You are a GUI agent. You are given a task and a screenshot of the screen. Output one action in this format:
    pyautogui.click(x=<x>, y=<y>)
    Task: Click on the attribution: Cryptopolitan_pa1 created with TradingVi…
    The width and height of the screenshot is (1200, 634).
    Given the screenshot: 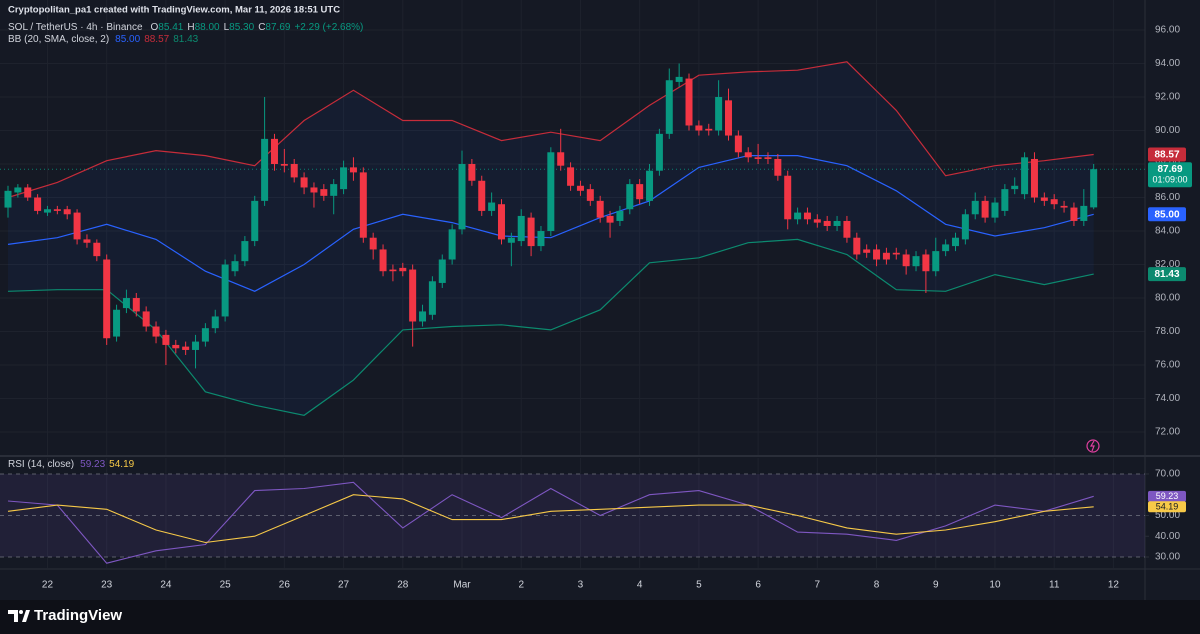 What is the action you would take?
    pyautogui.click(x=174, y=10)
    